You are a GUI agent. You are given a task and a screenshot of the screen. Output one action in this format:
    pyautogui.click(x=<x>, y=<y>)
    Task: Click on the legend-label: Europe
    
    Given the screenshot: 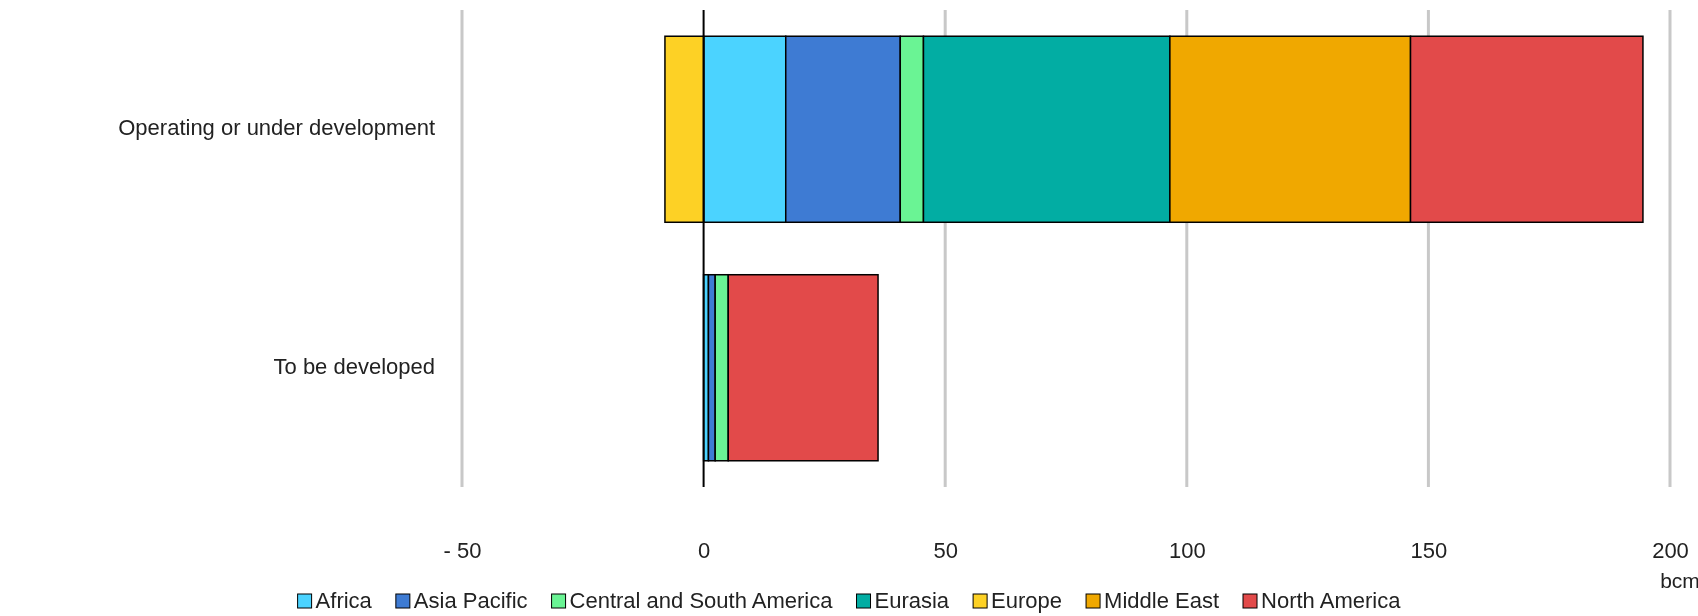 What is the action you would take?
    pyautogui.click(x=1027, y=600)
    